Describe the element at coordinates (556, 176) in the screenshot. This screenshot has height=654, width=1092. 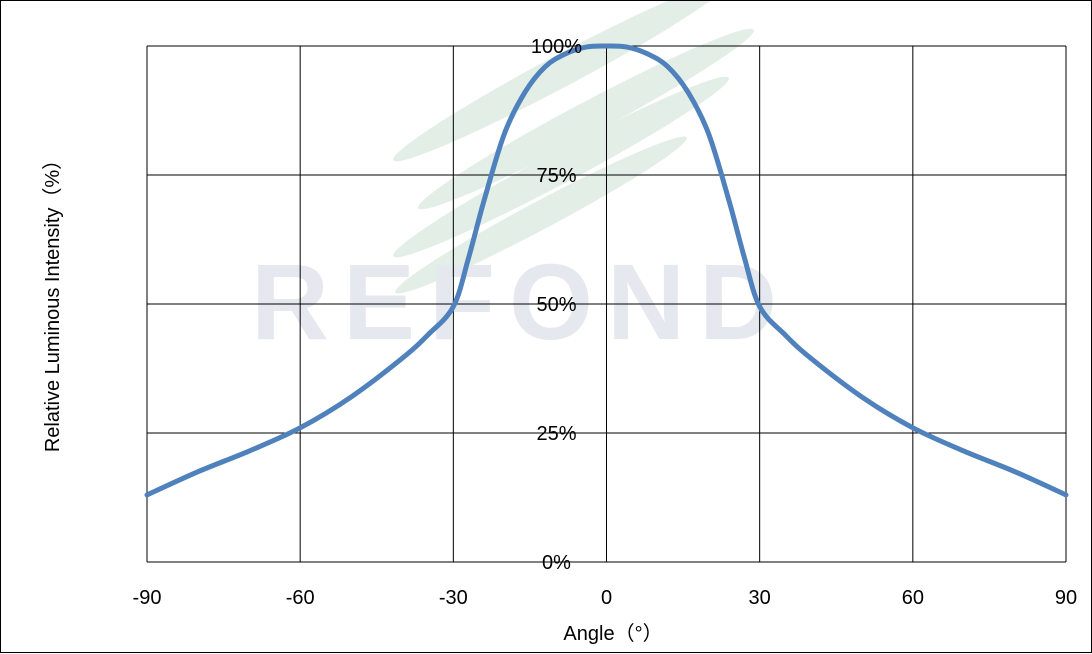
I see `y-tick-label: 75%` at that location.